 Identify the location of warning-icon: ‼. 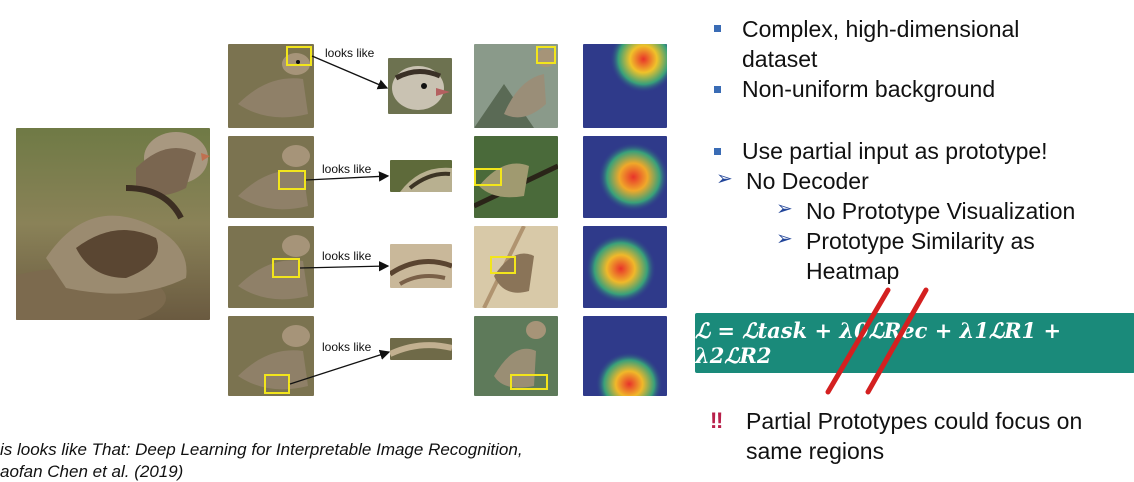
(717, 420).